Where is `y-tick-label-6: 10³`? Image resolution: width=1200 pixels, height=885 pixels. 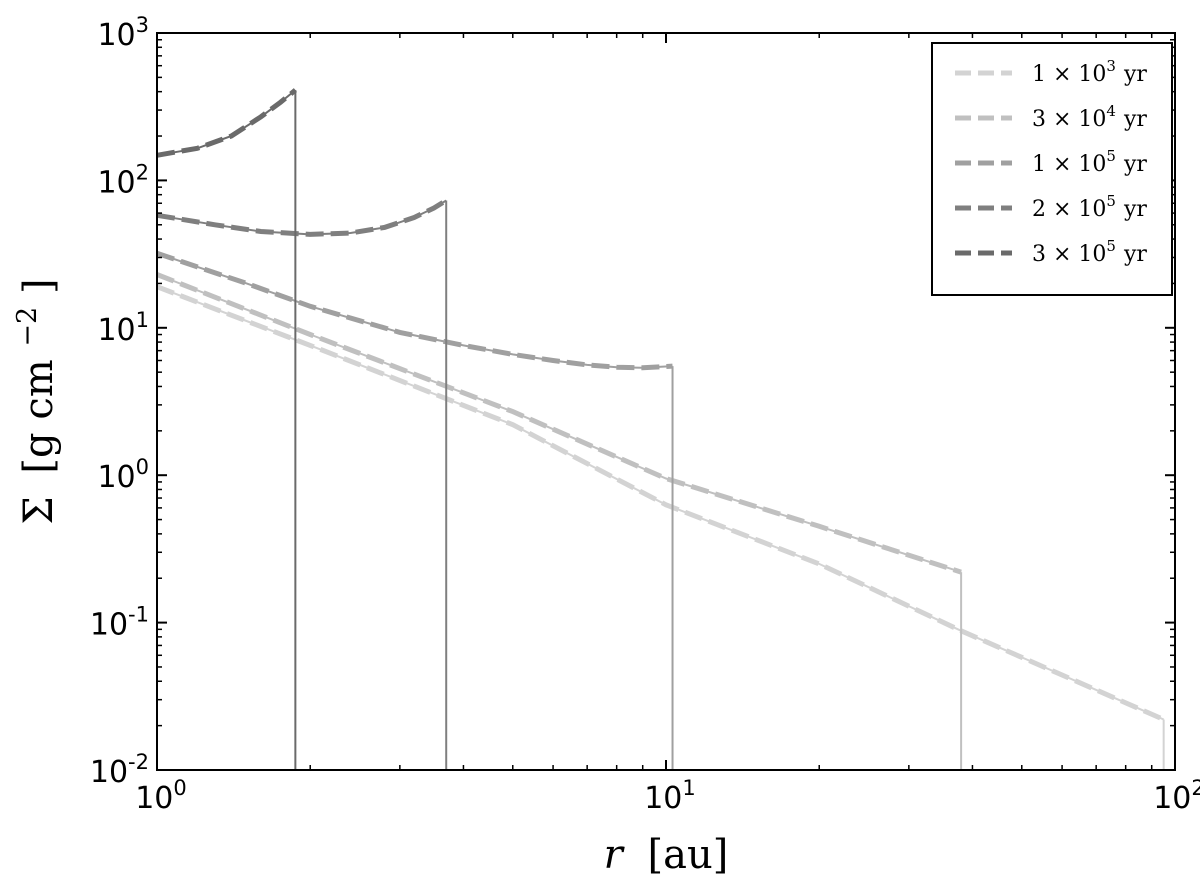 y-tick-label-6: 10³ is located at coordinates (123, 33).